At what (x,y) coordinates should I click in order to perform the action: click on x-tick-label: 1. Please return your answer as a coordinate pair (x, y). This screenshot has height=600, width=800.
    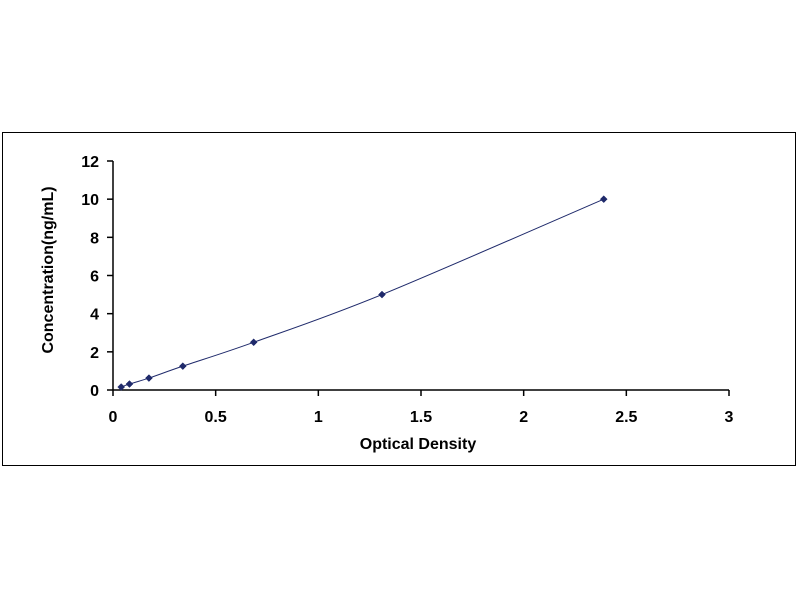
    Looking at the image, I should click on (318, 417).